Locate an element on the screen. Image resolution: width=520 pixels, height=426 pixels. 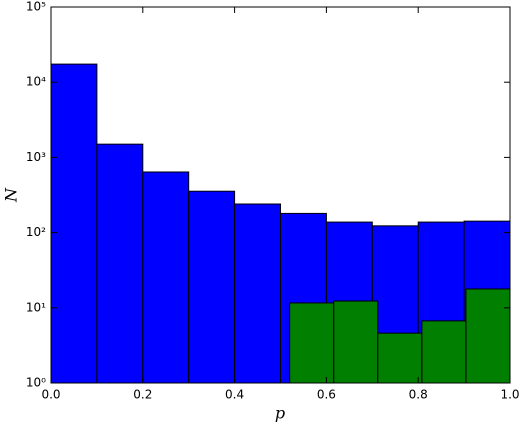
x-tick-label: 0.0 is located at coordinates (50, 395).